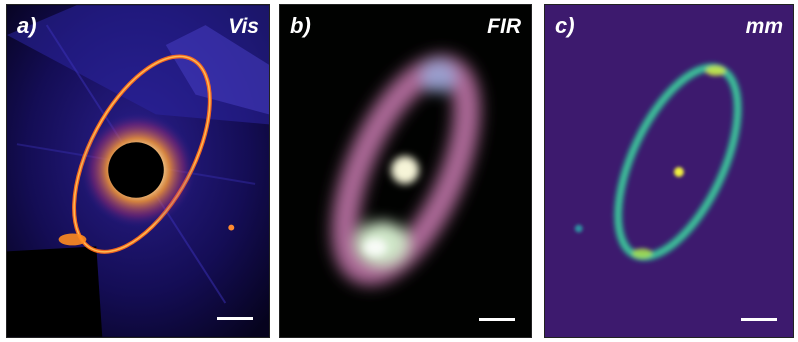  I want to click on vis-point-source, so click(231, 227).